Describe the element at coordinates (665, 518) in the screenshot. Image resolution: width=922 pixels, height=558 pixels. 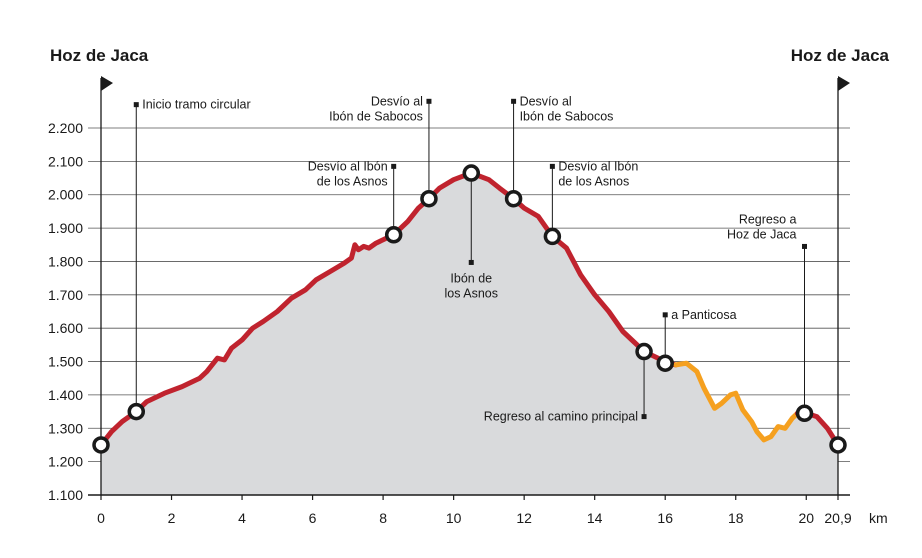
I see `x-tick-label: 16` at that location.